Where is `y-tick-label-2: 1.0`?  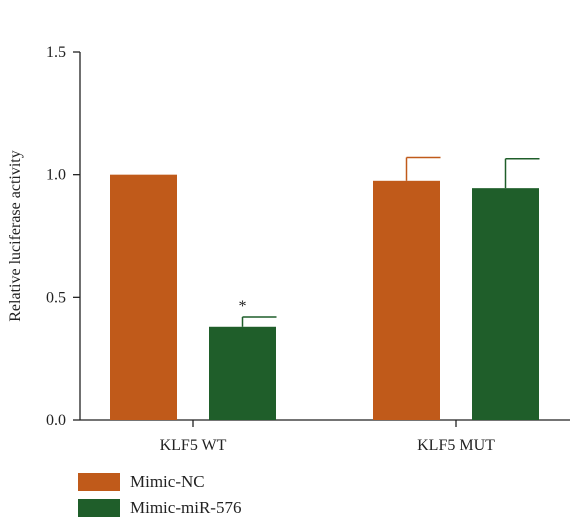
y-tick-label-2: 1.0 is located at coordinates (56, 175).